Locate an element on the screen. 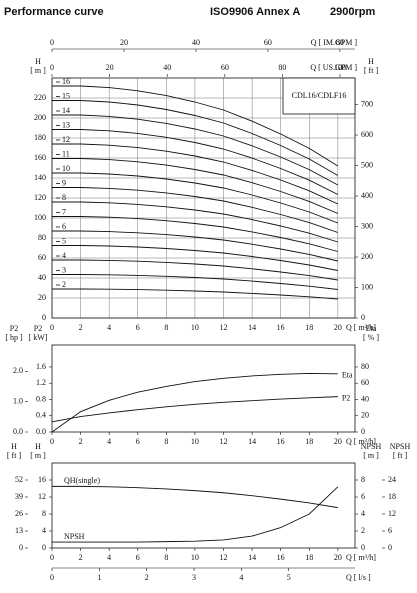 The image size is (417, 593). x-tick-label: 20 is located at coordinates (338, 327).